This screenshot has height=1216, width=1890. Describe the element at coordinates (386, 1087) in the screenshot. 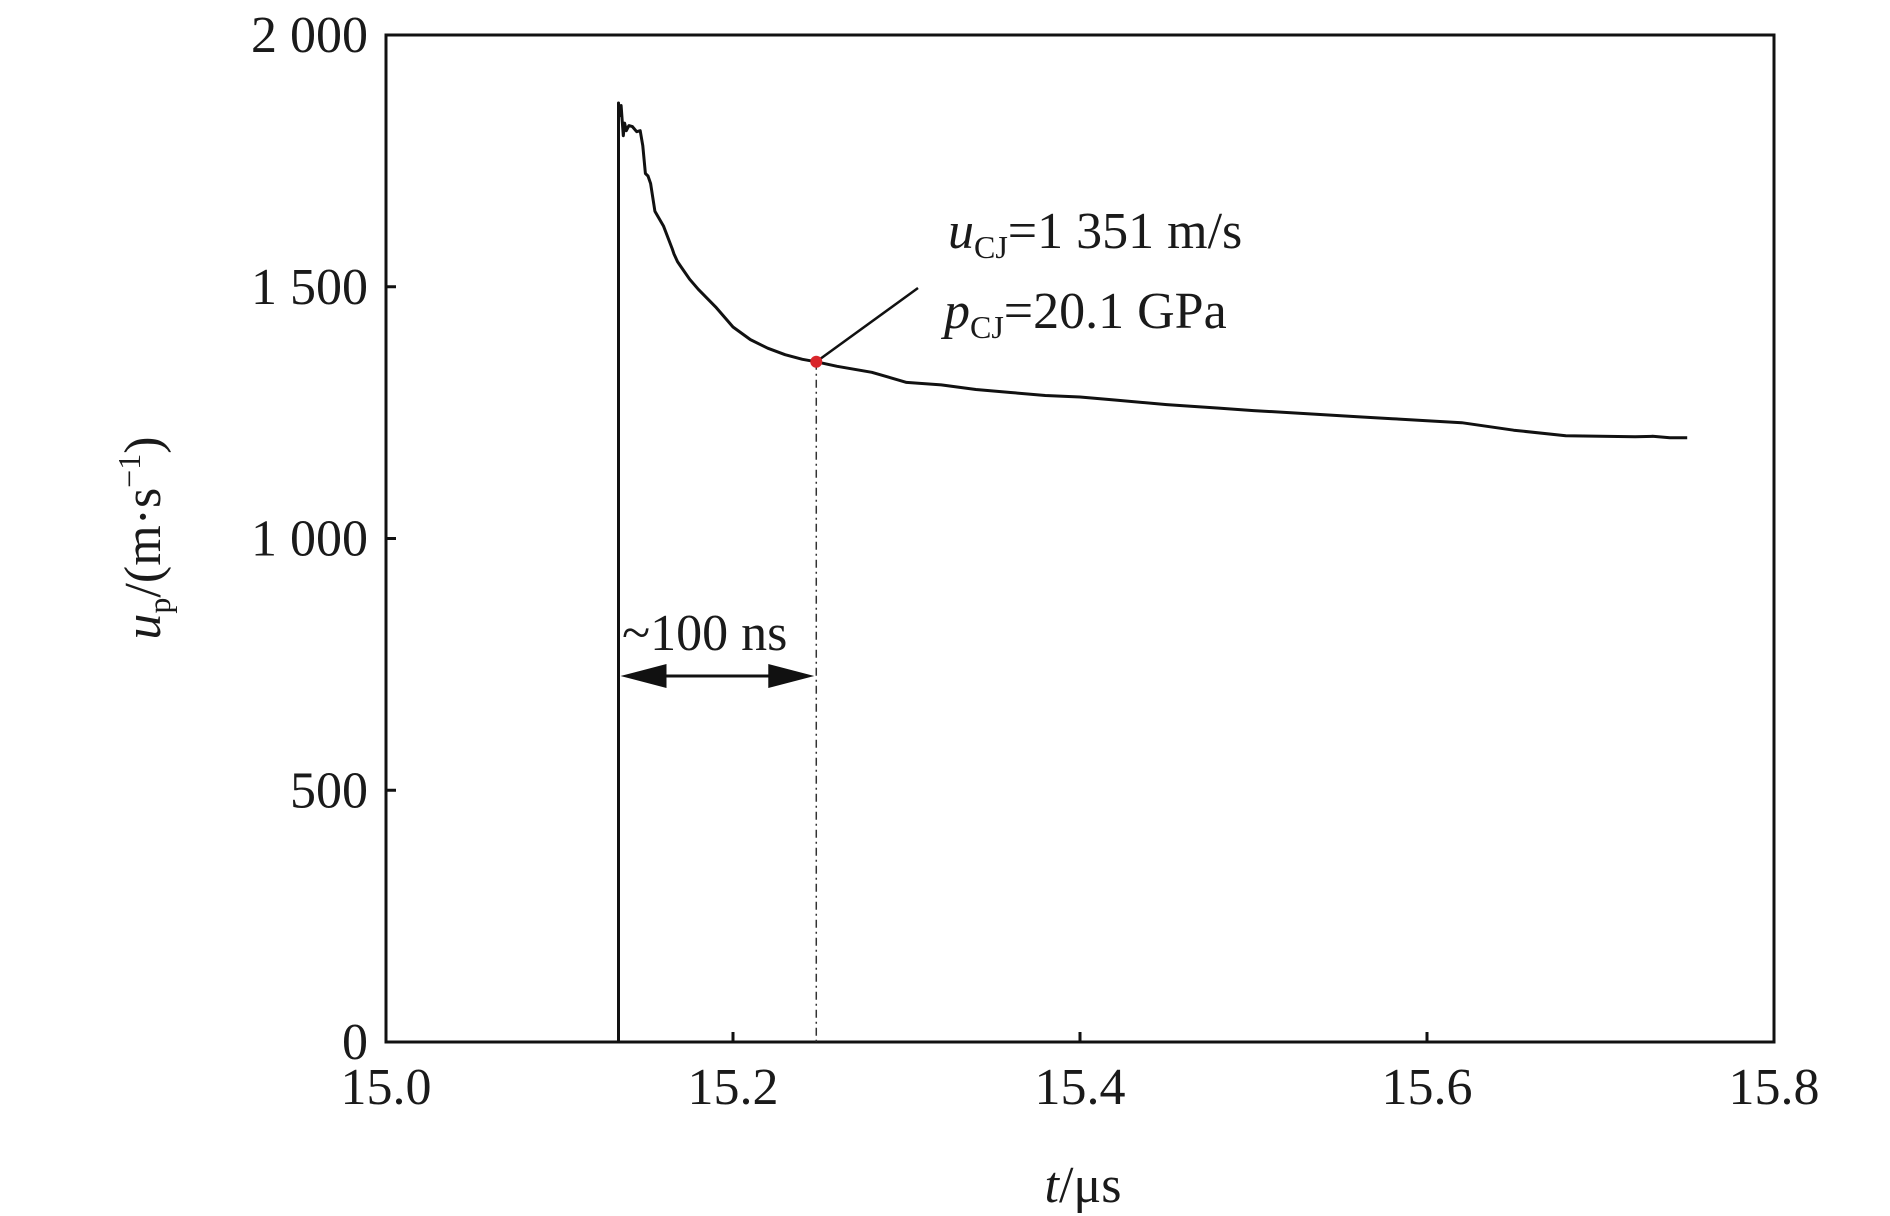

I see `x-tick-label: 15.0` at that location.